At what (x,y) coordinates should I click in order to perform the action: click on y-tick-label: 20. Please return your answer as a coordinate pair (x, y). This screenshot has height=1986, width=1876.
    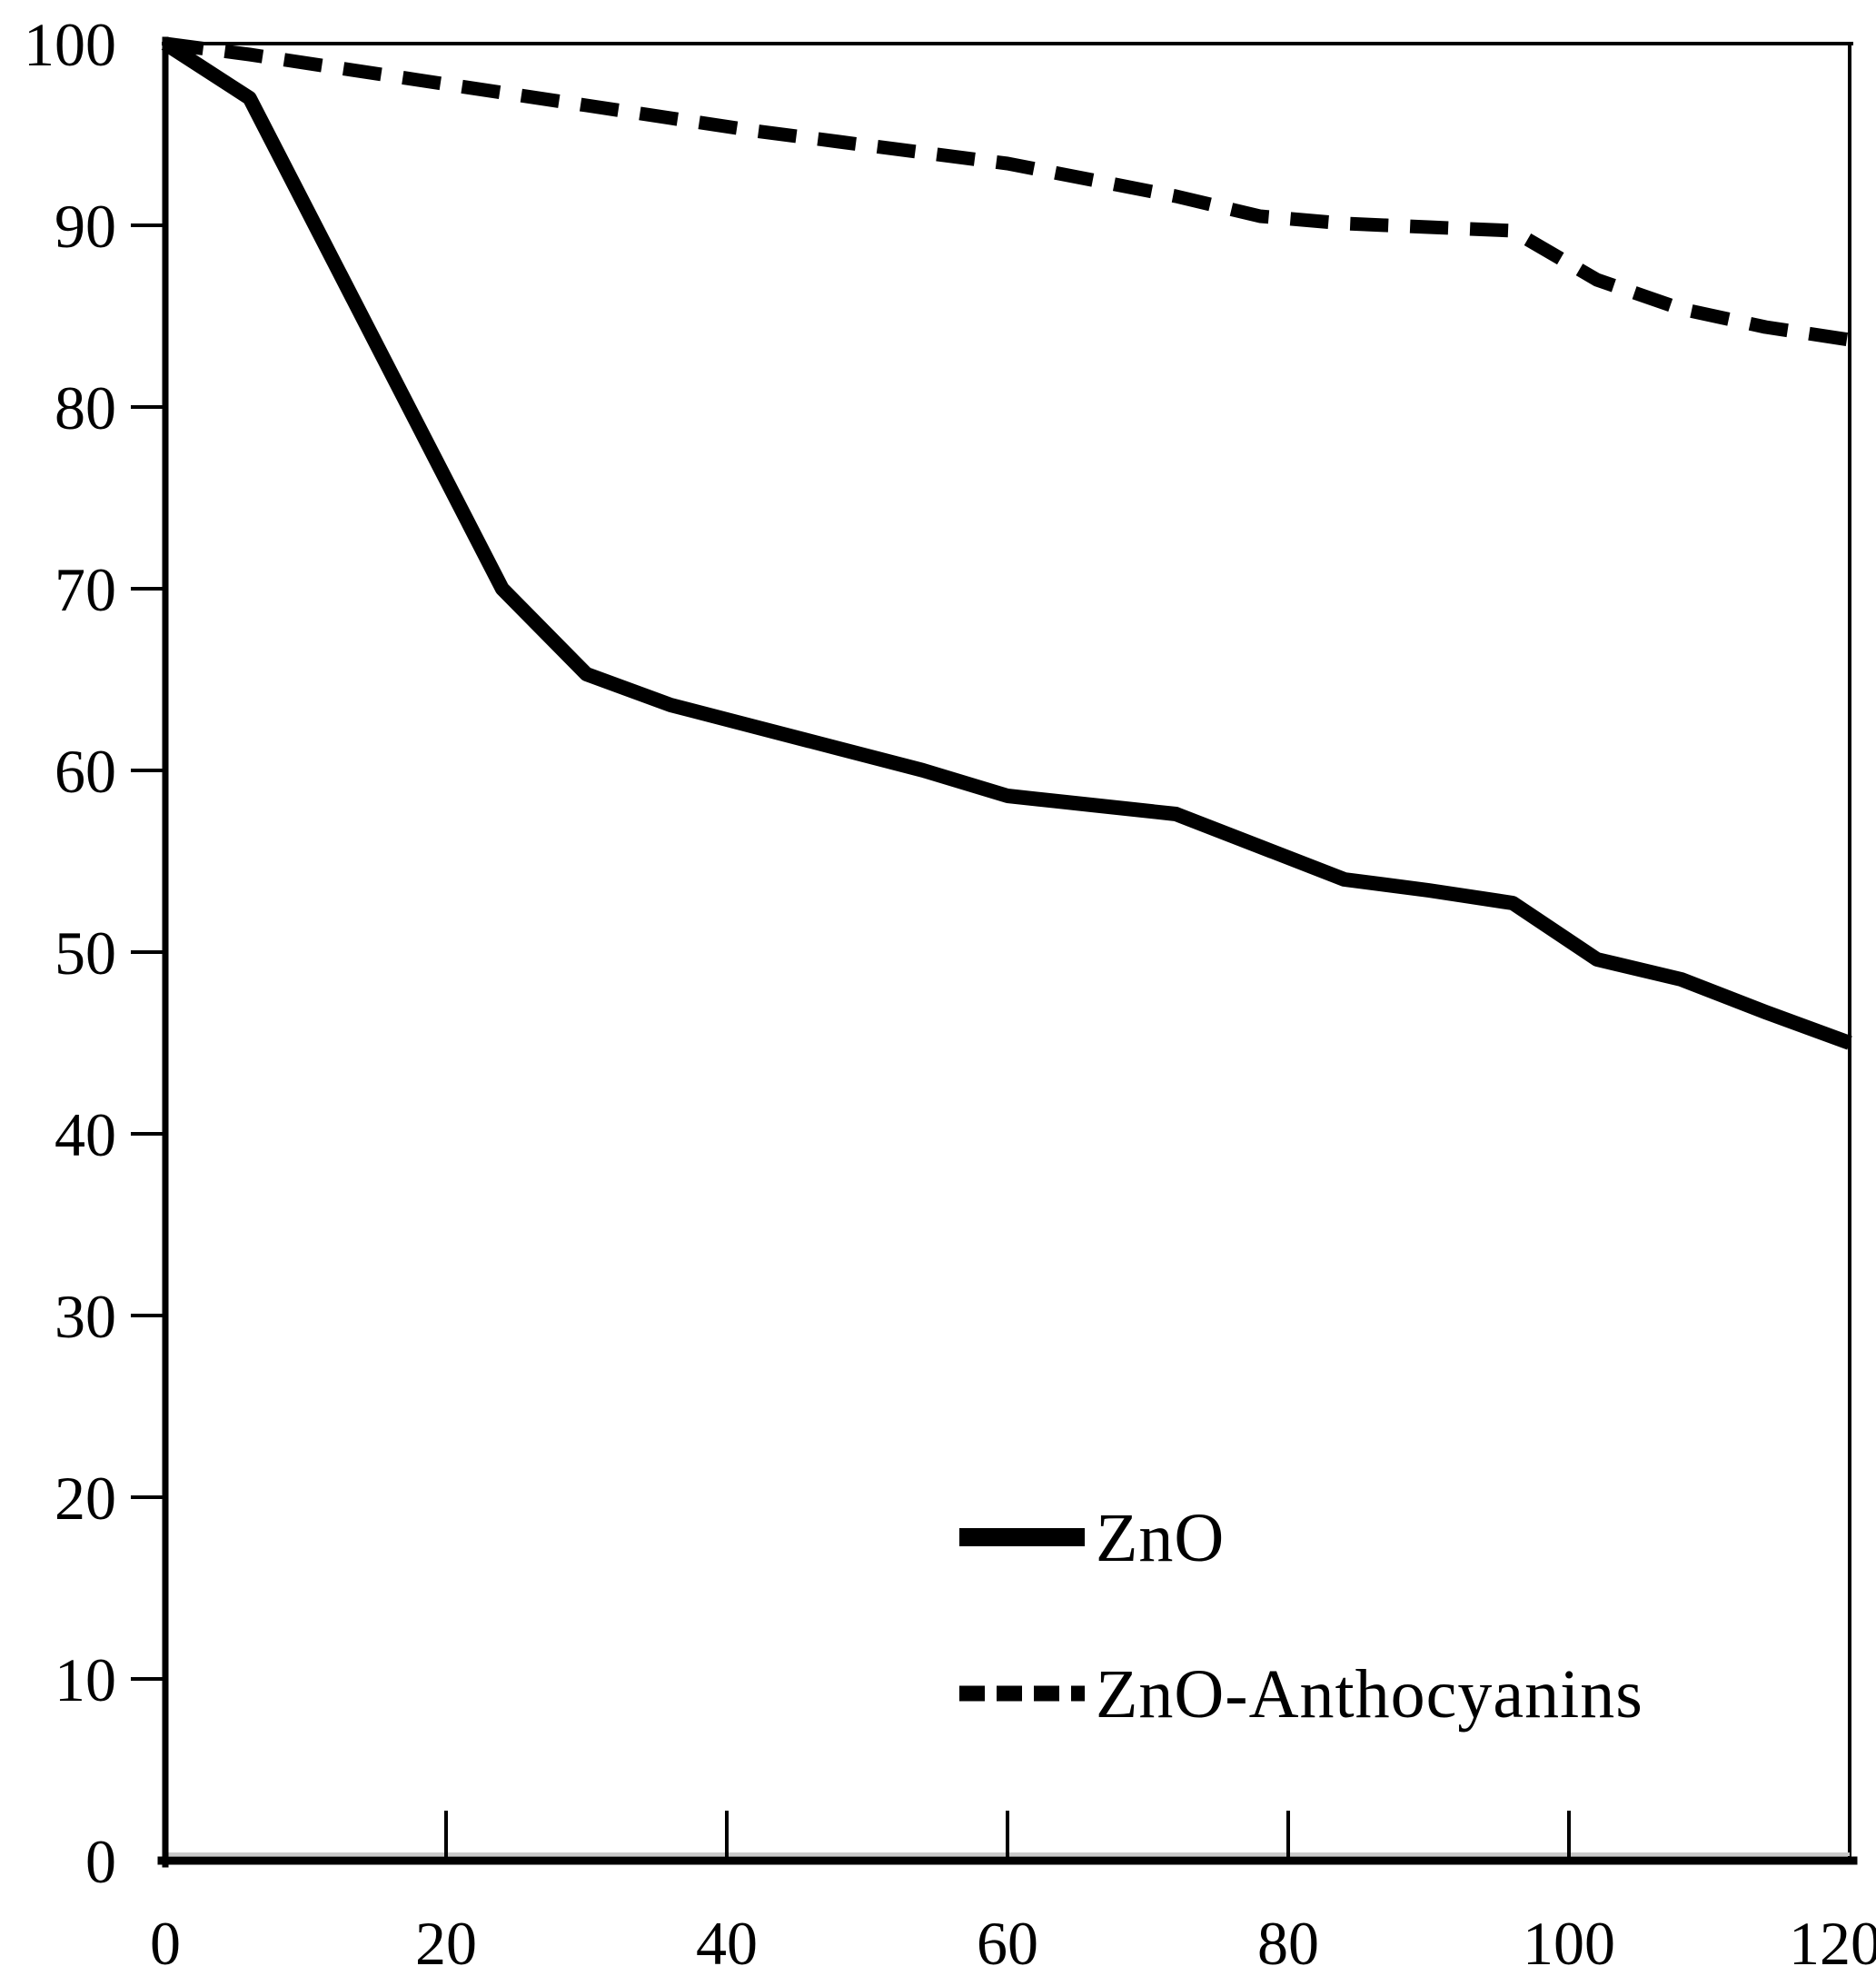
    Looking at the image, I should click on (85, 1498).